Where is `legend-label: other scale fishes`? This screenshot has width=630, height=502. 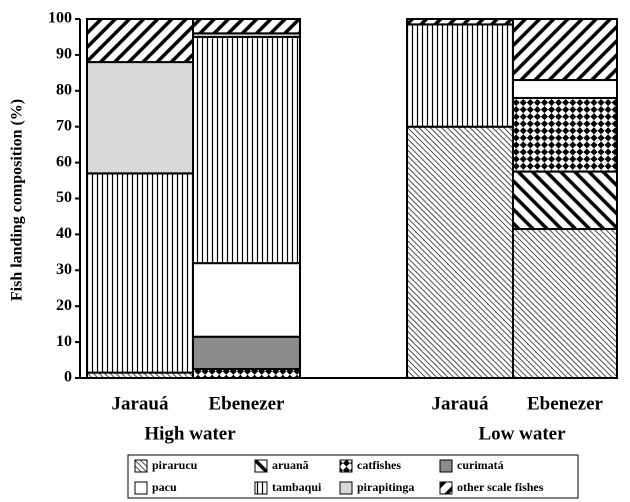
legend-label: other scale fishes is located at coordinates (500, 487).